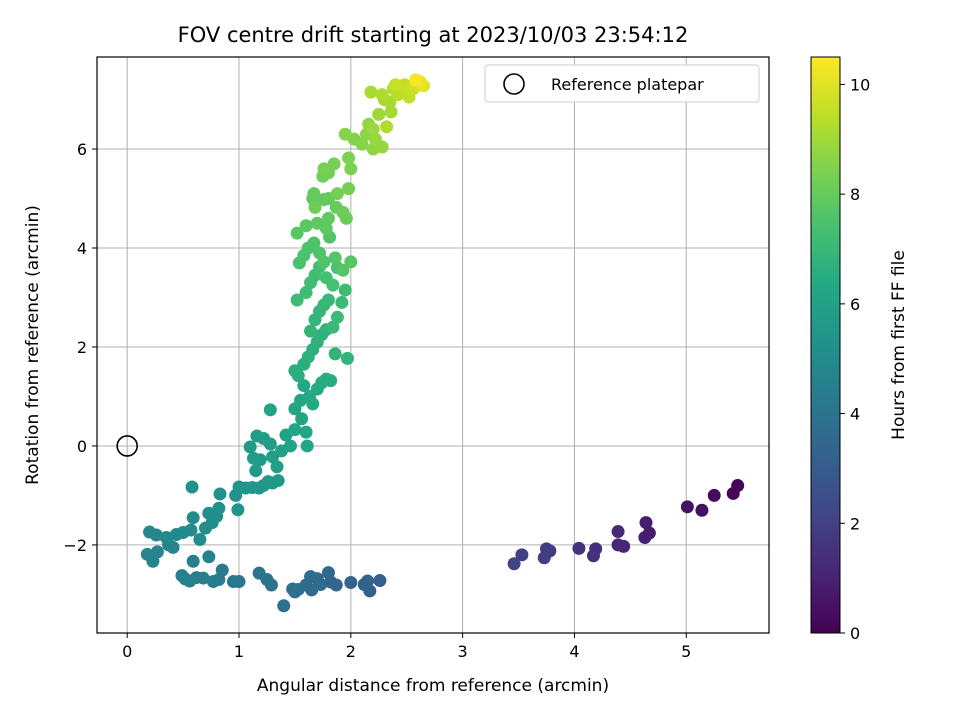 This screenshot has height=720, width=960. Describe the element at coordinates (463, 651) in the screenshot. I see `x-tick-label: 3` at that location.